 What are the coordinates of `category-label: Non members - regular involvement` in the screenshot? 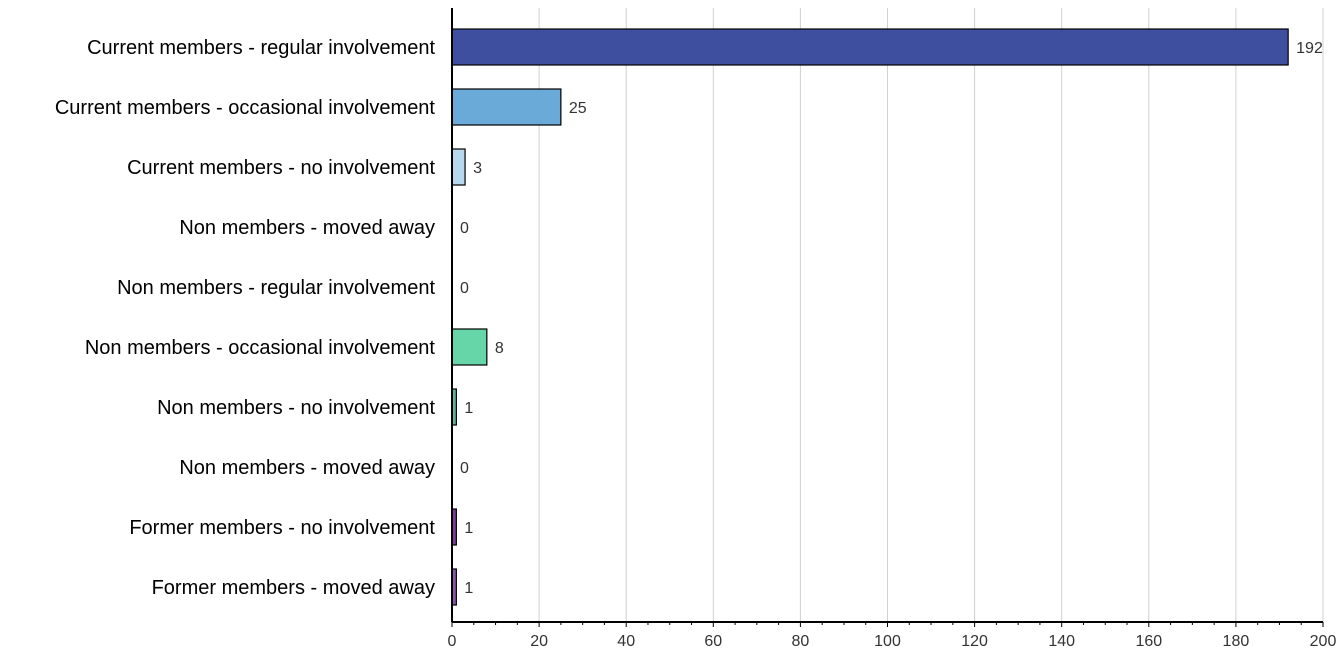 It's located at (276, 288).